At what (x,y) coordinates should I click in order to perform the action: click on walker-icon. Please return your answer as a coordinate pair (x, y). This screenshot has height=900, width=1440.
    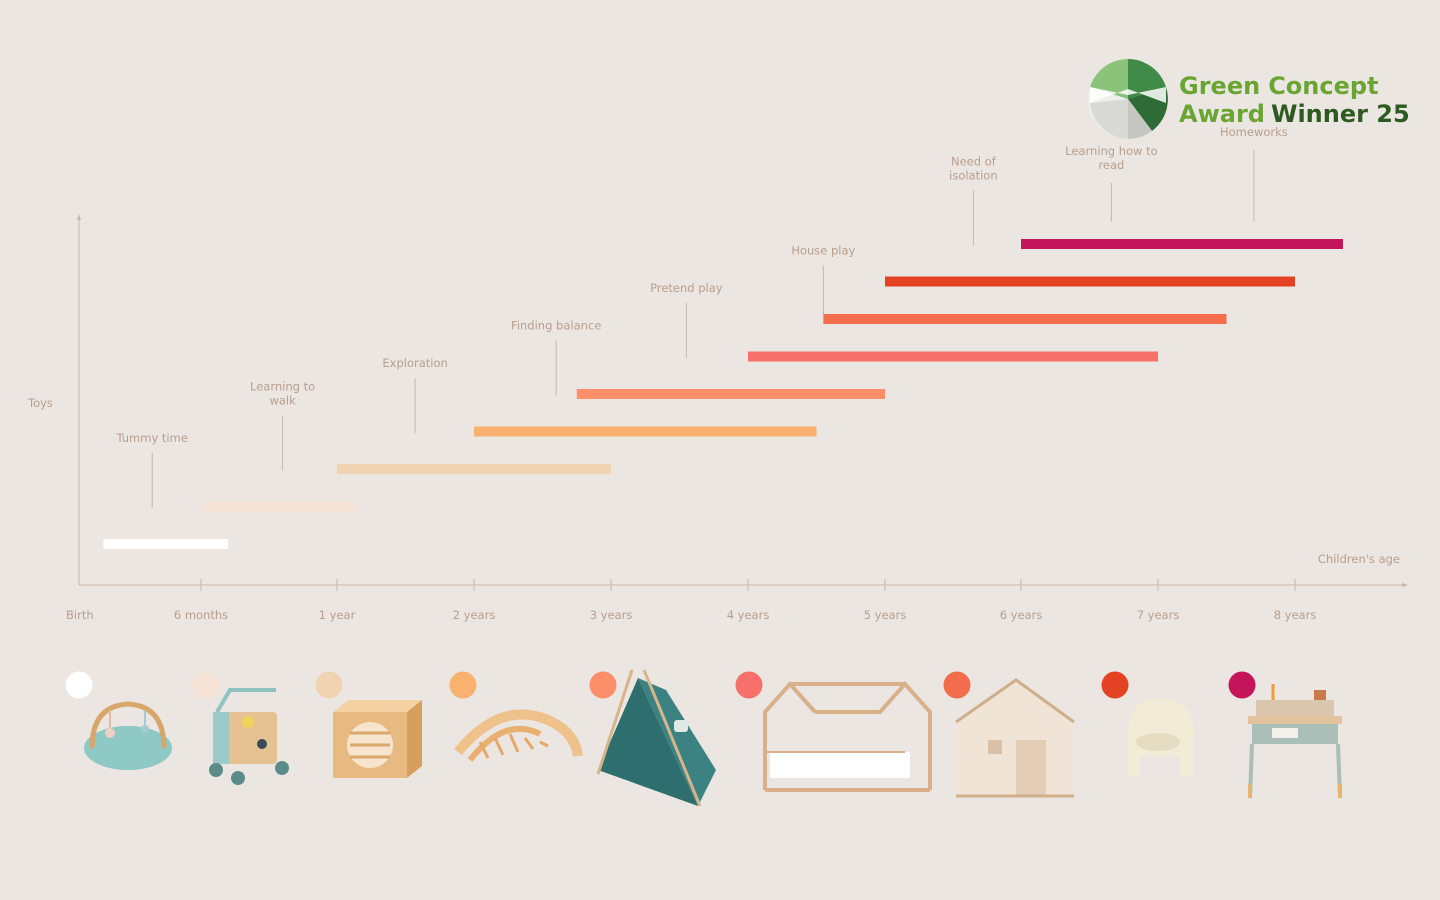
    Looking at the image, I should click on (249, 736).